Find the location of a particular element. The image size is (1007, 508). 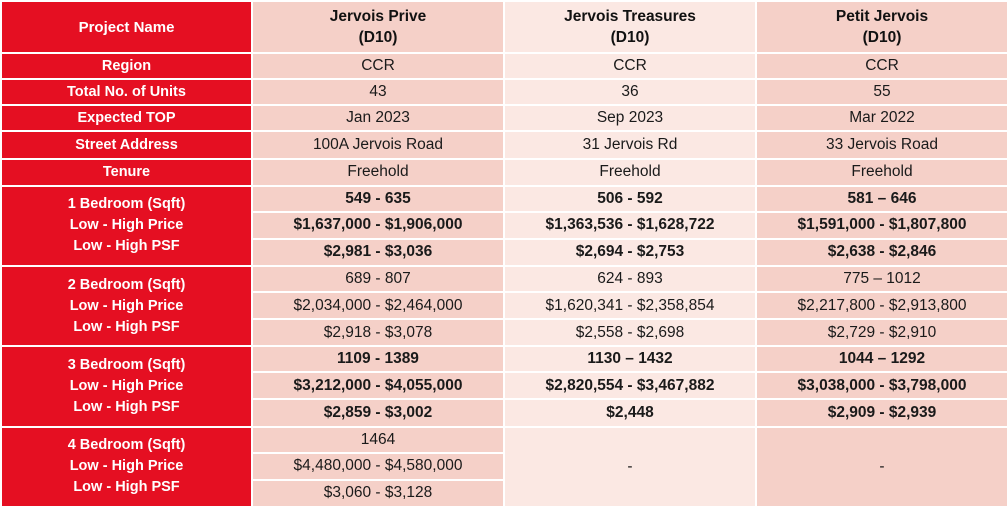

project-header-petit-jervois: Petit Jervois (D10) is located at coordinates (881, 27).